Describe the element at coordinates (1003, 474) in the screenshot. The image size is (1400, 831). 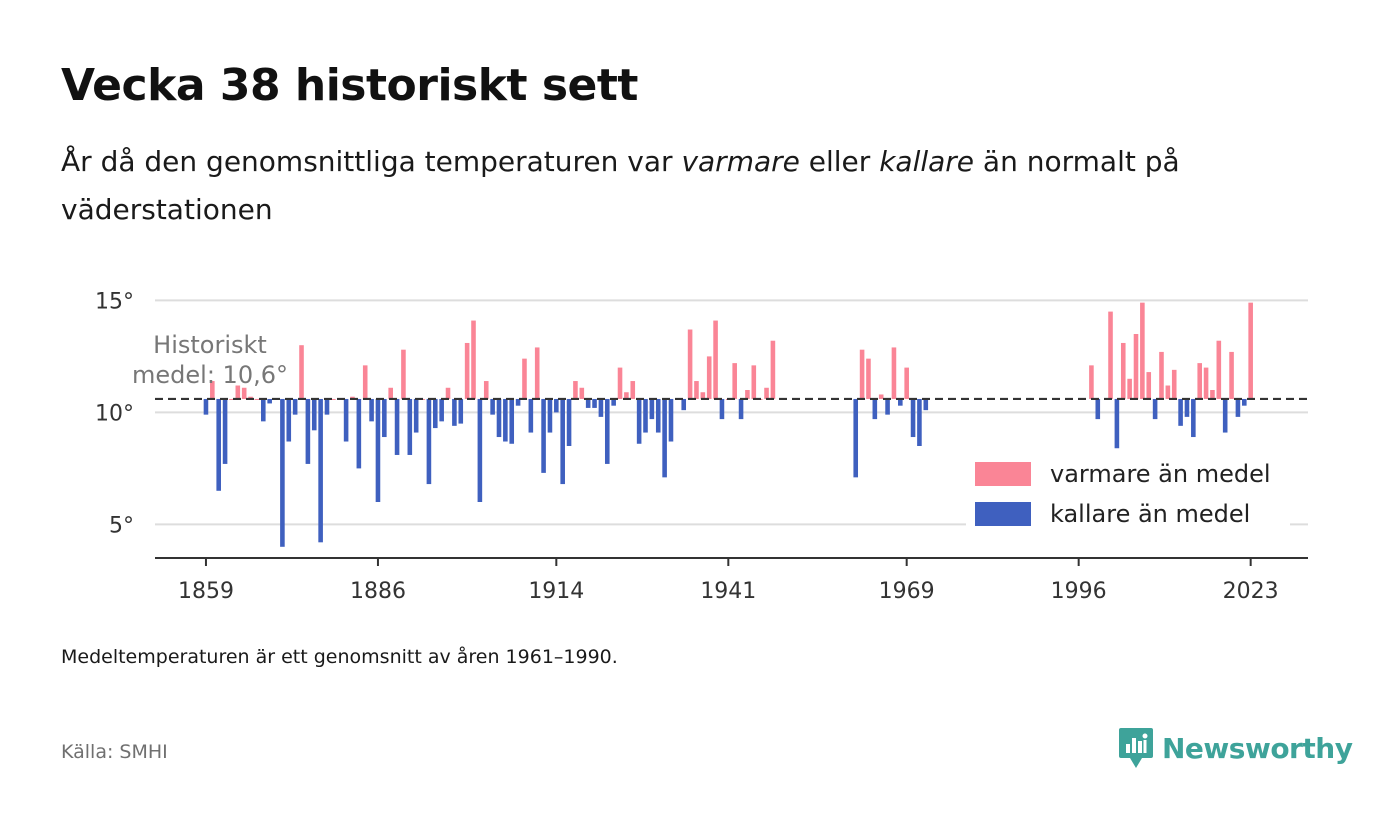
I see `legend-swatch-warmer` at that location.